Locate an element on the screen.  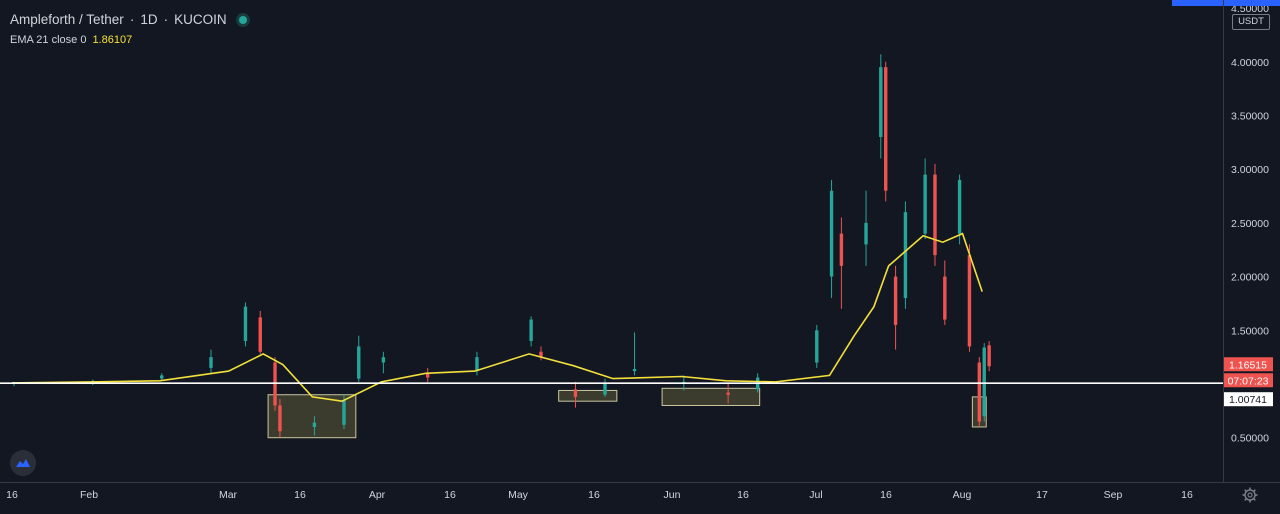
time-tick-label: 17 is located at coordinates (1042, 495).